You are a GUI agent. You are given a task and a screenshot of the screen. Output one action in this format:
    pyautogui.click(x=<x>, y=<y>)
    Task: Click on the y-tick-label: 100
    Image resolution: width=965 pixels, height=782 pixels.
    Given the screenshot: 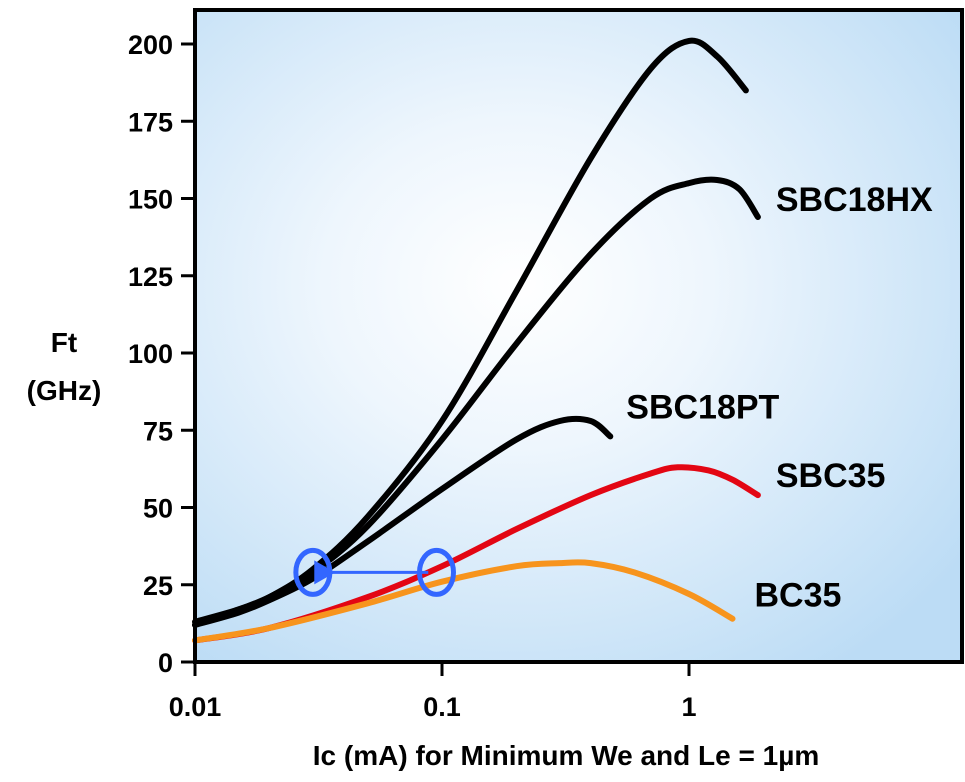 What is the action you would take?
    pyautogui.click(x=150, y=354)
    